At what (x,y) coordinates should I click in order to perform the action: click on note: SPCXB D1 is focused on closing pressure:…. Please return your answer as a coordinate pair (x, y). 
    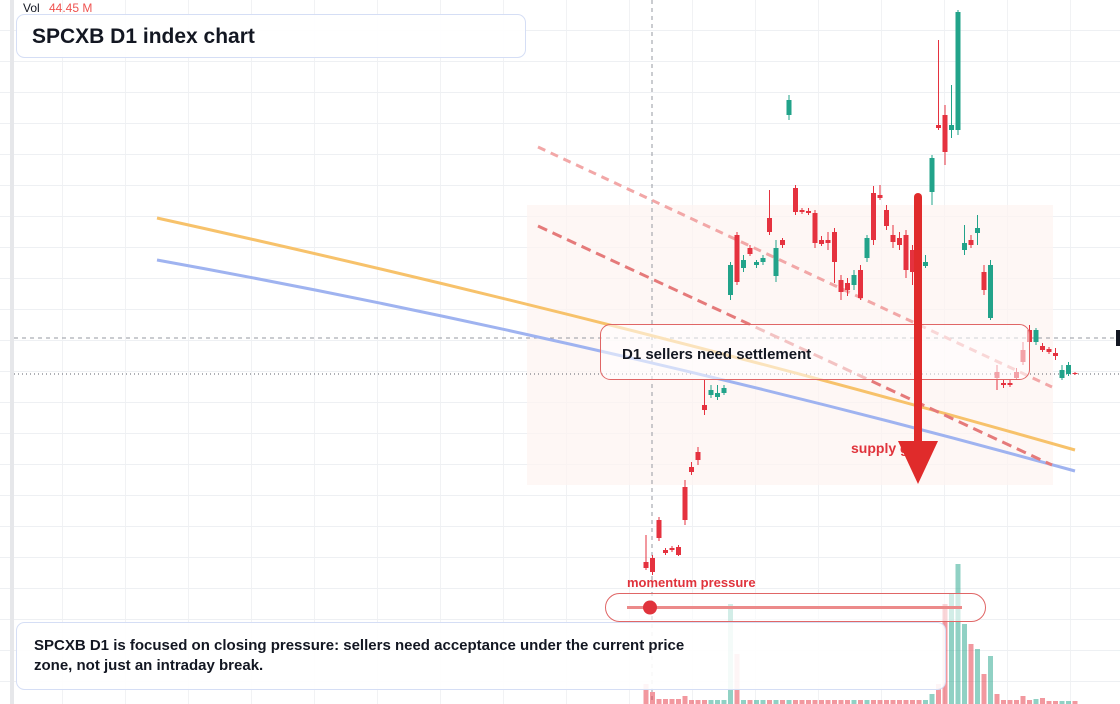
    Looking at the image, I should click on (359, 655).